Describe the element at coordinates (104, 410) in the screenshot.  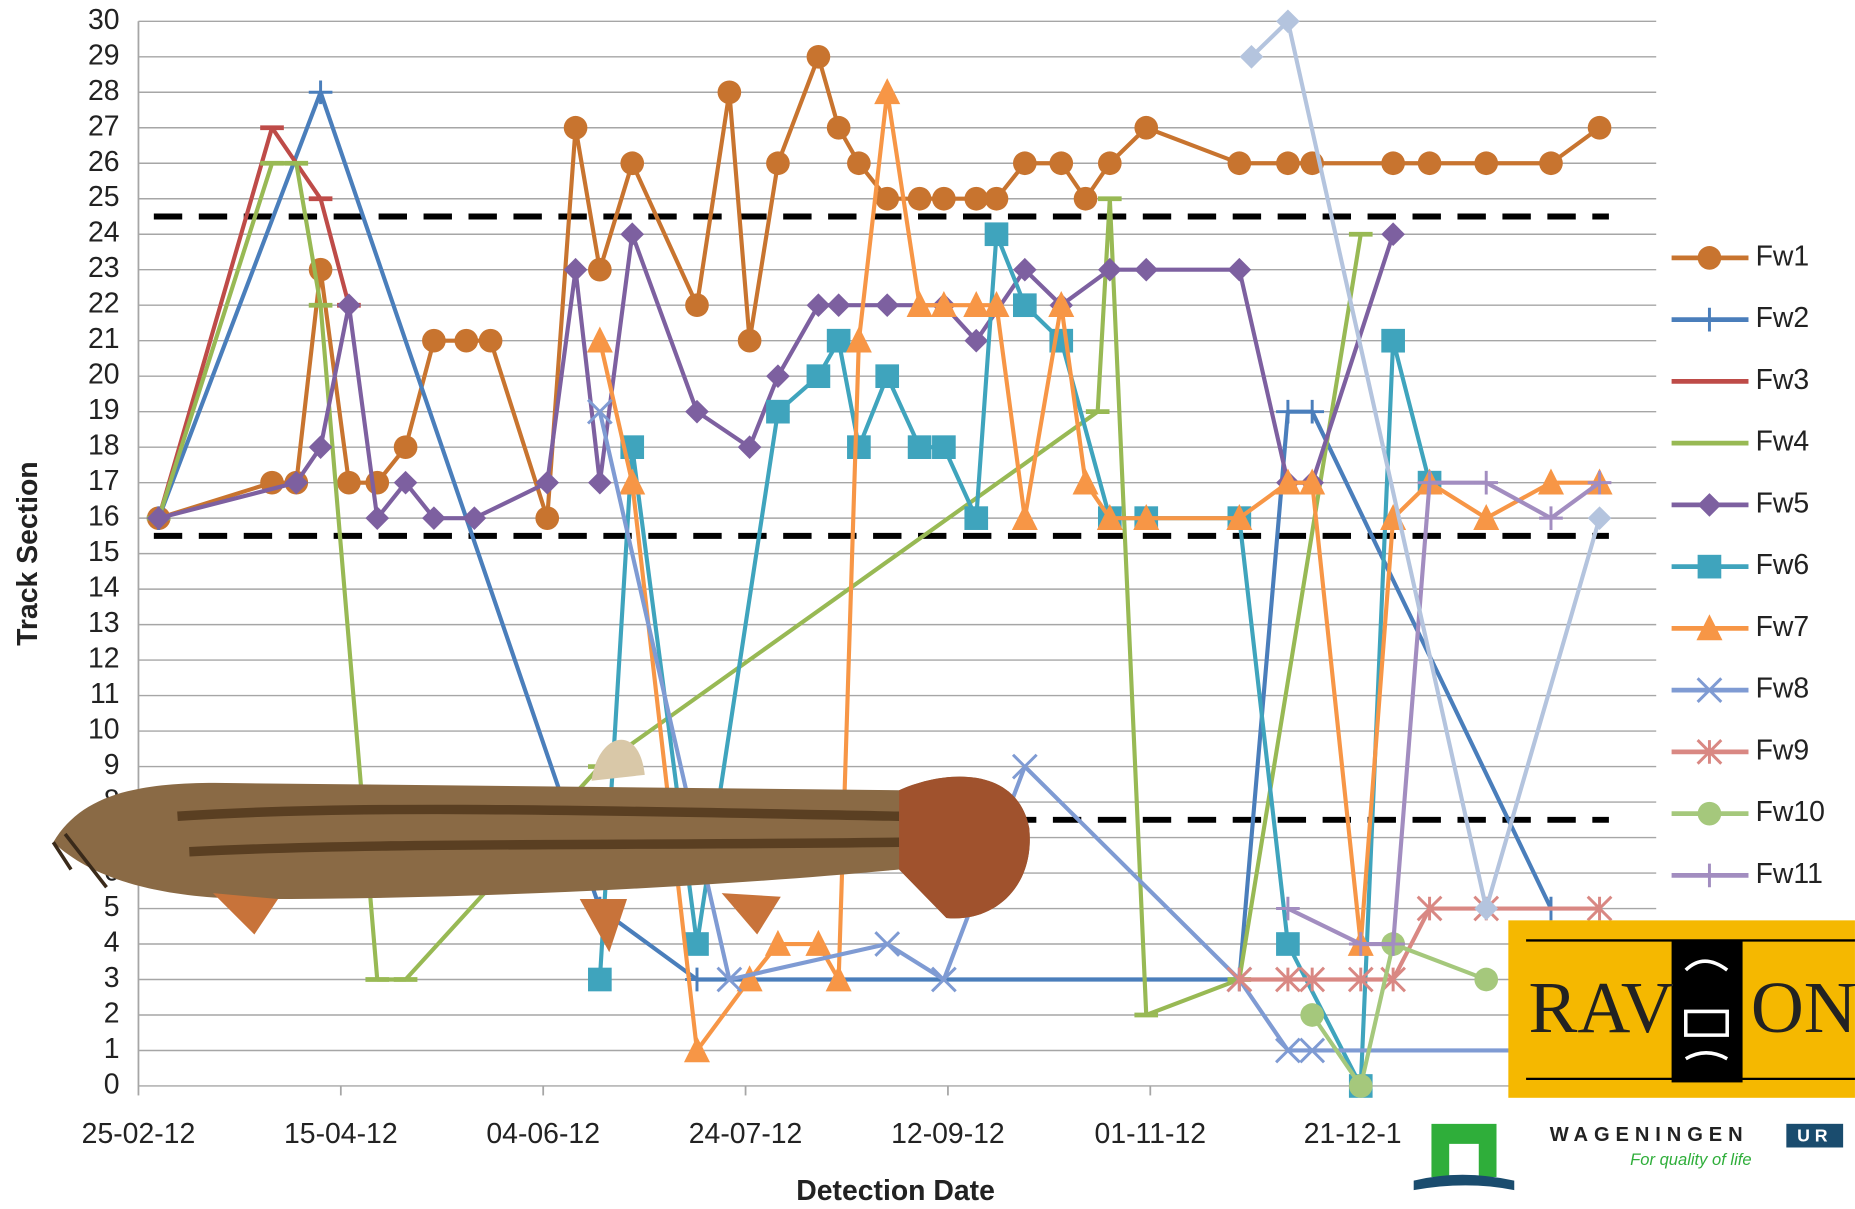
I see `y-tick-label: 19` at that location.